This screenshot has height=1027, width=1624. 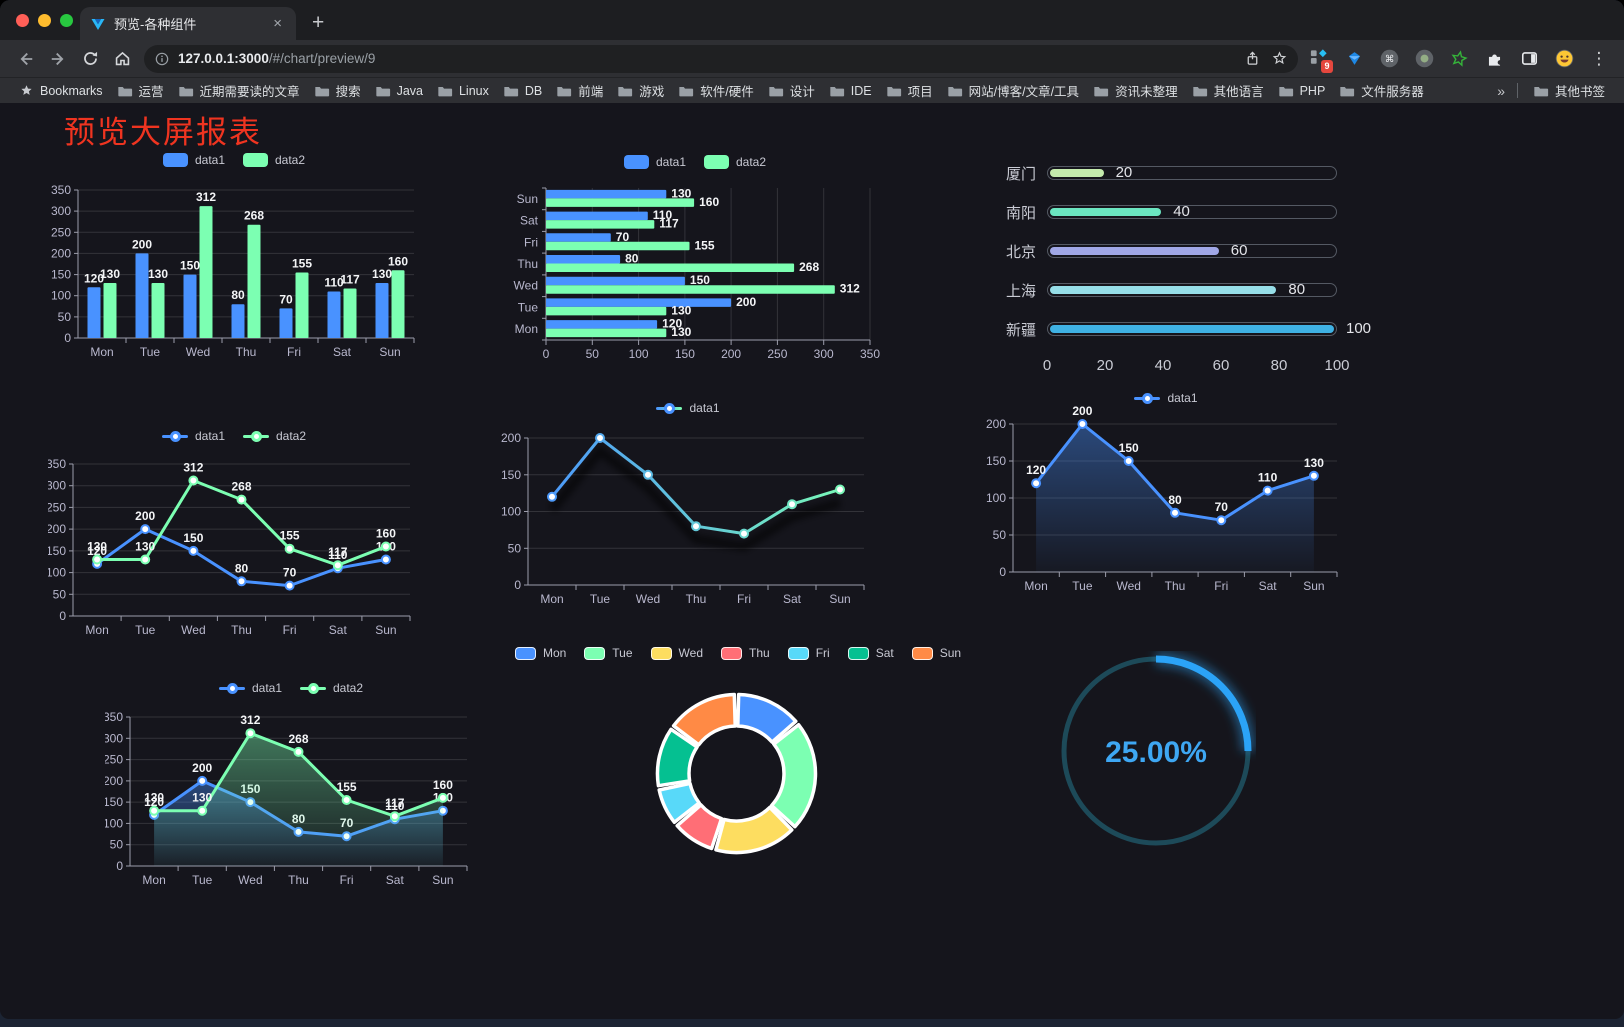 I want to click on other-bookmarks-folder: 其他书签, so click(x=1569, y=90).